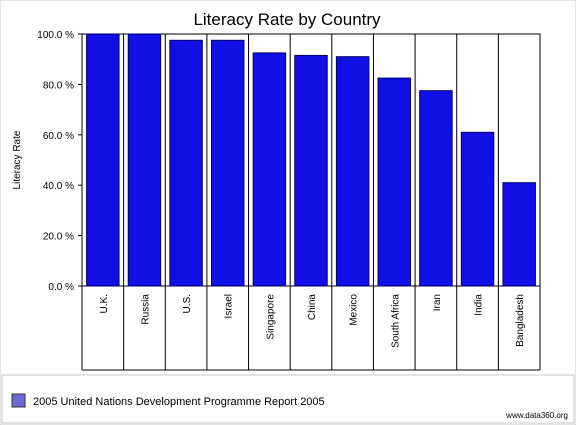  I want to click on x-tick-label: Bangladesh, so click(520, 320).